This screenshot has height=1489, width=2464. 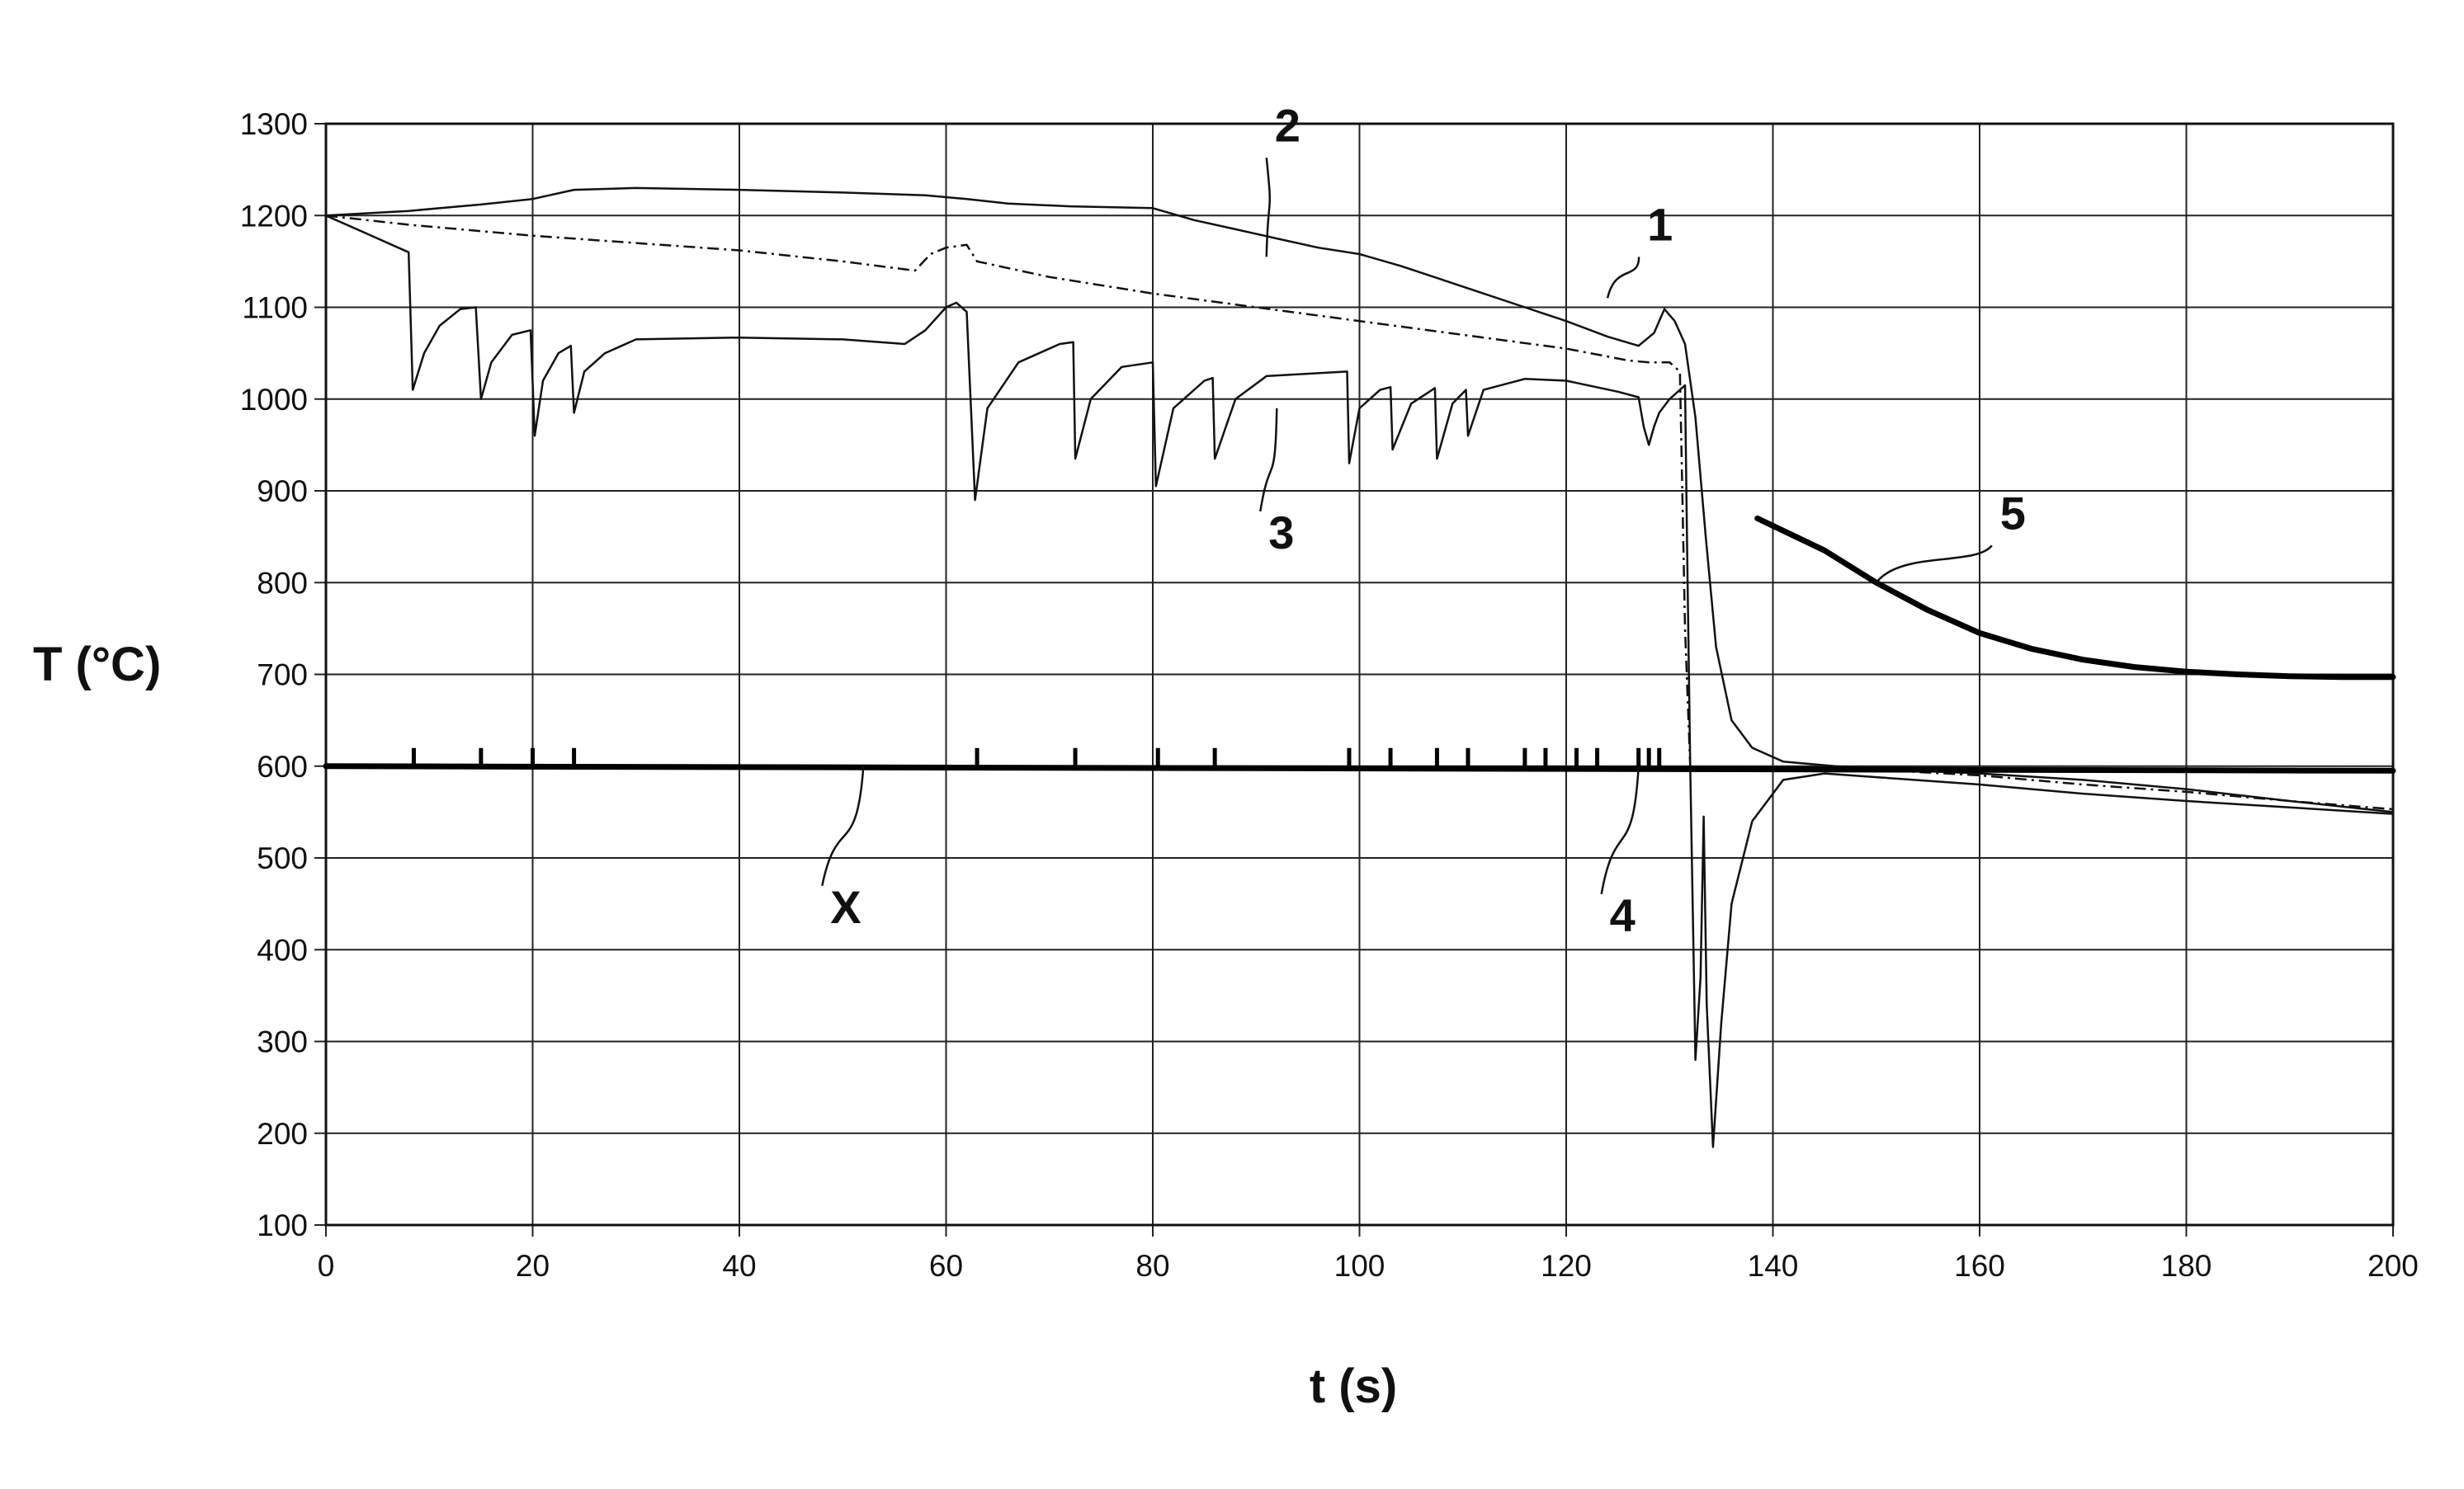 I want to click on y-tick-label: 500, so click(x=282, y=858).